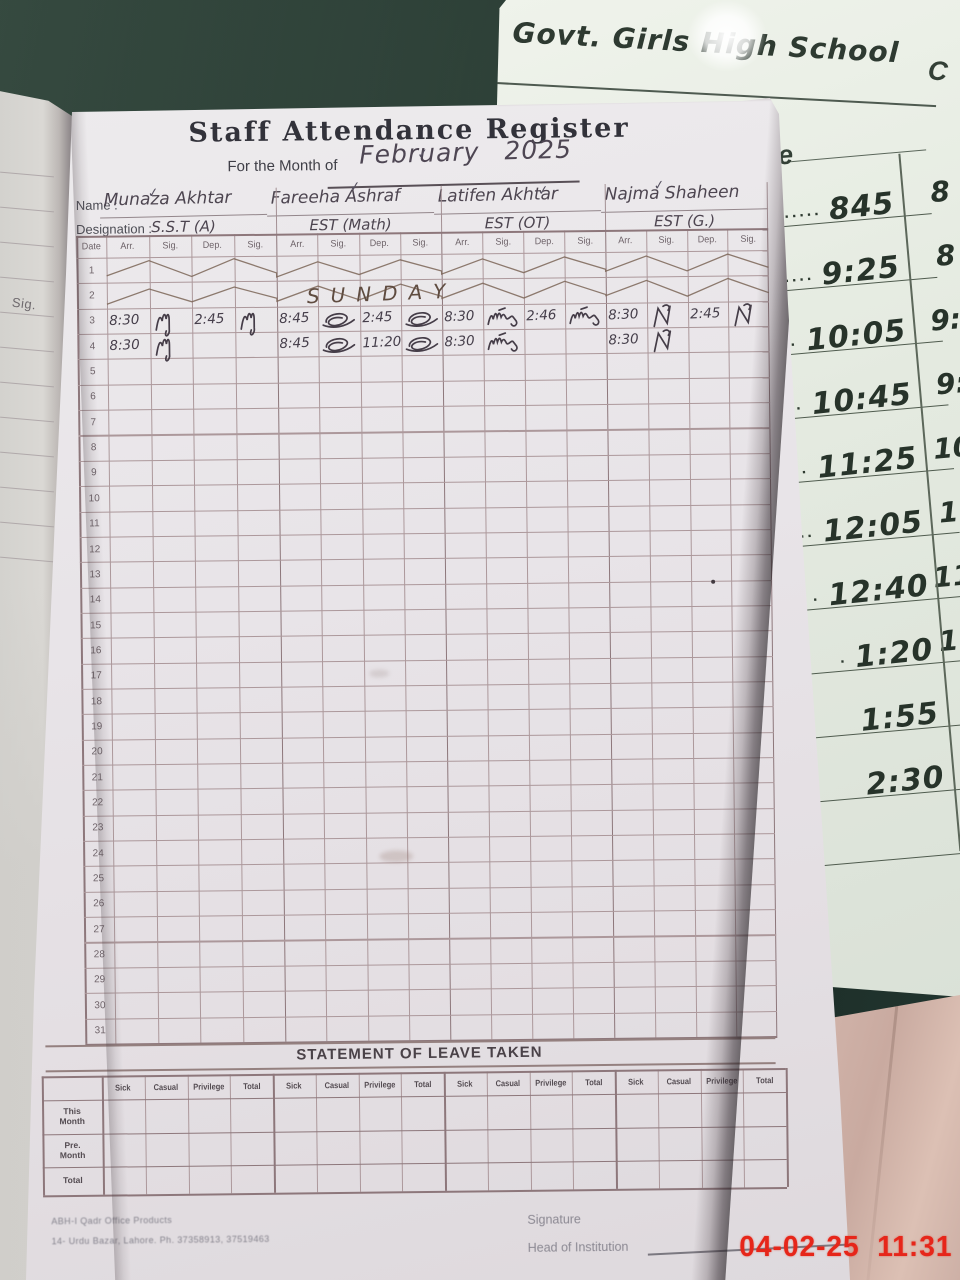 This screenshot has width=960, height=1280. Describe the element at coordinates (381, 342) in the screenshot. I see `handwritten-time: 11:20` at that location.